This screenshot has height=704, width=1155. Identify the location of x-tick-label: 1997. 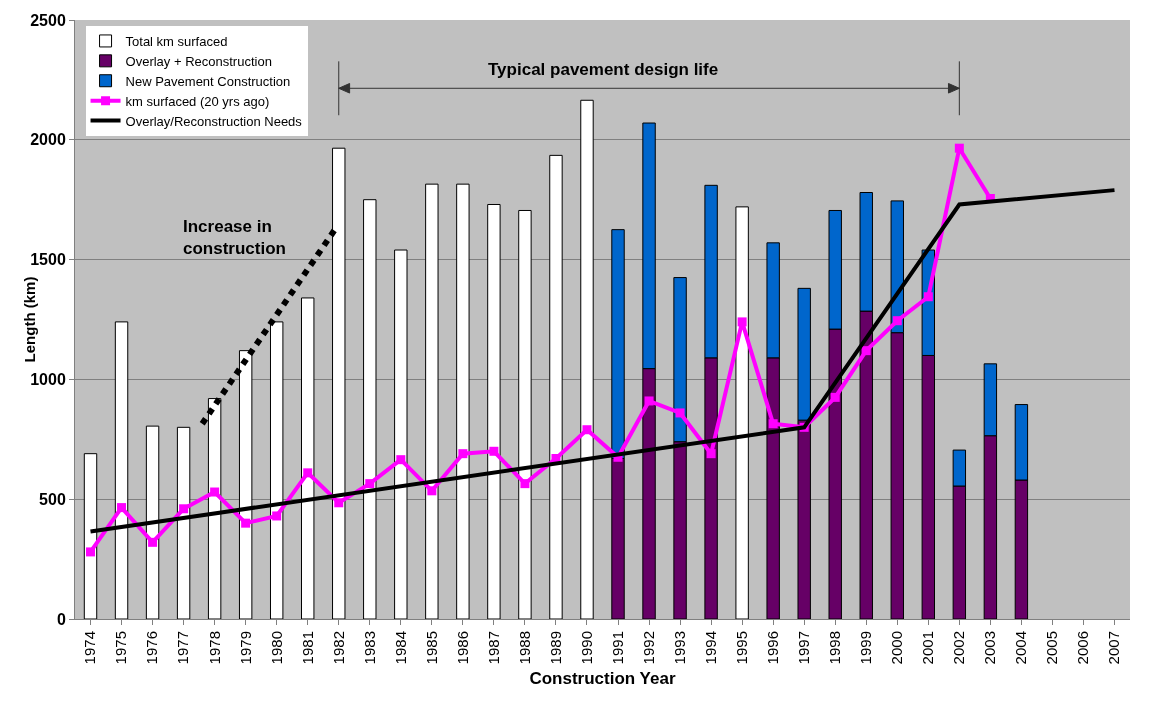
(804, 648).